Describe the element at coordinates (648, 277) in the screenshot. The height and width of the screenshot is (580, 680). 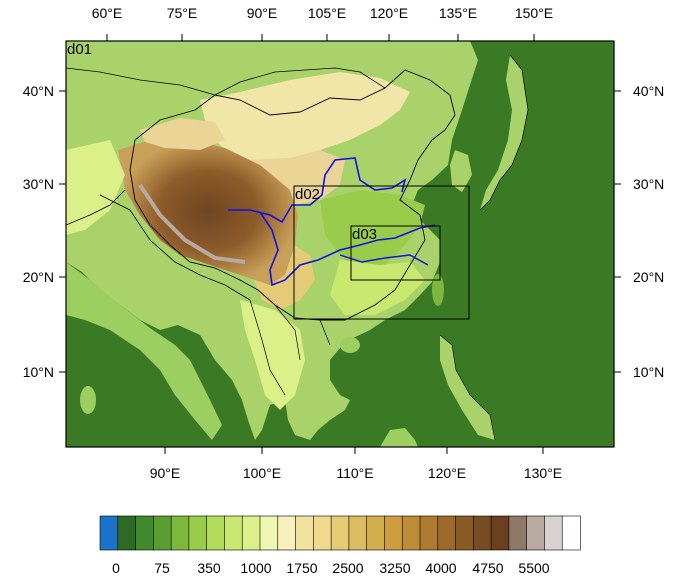
I see `right-lat-label: 20°N` at that location.